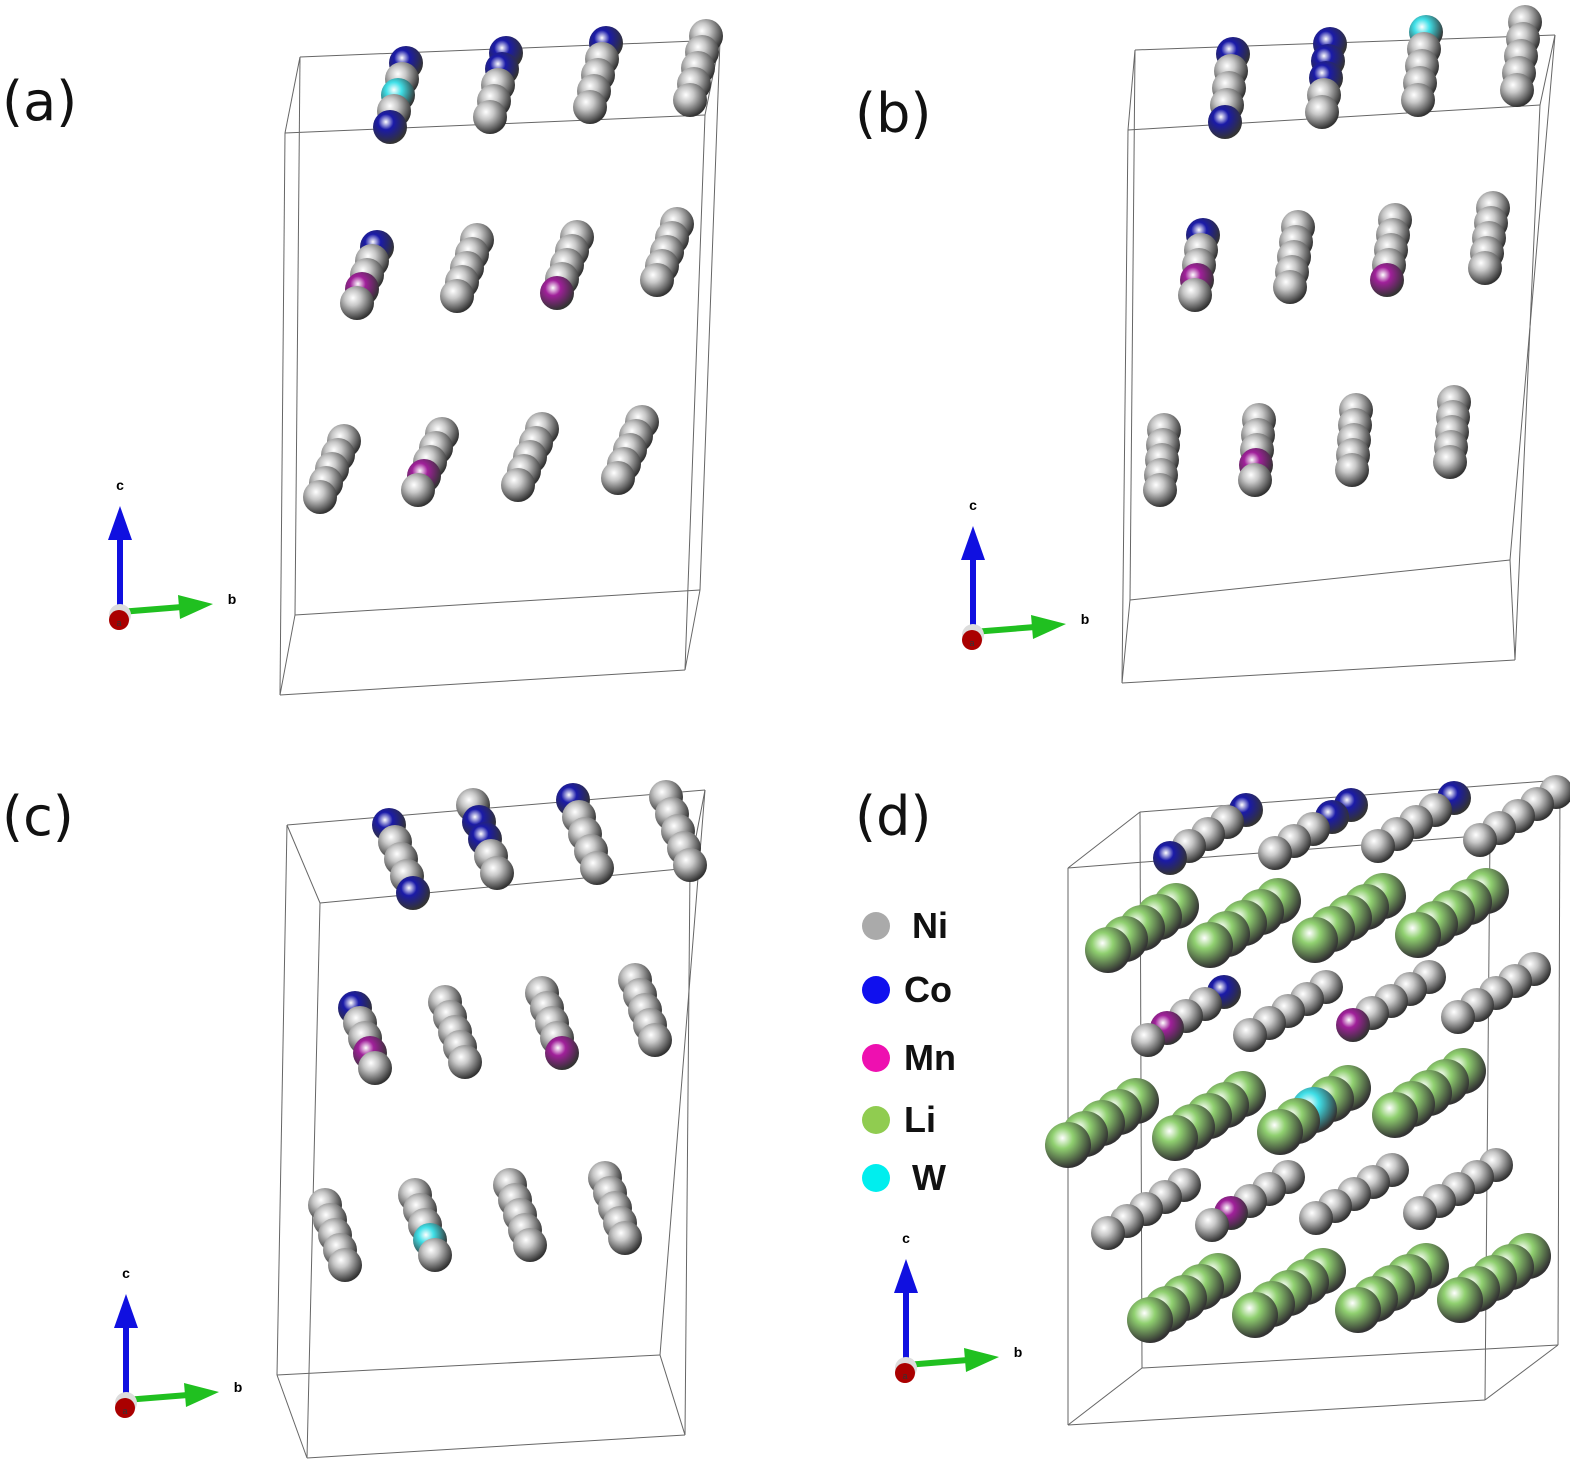 The width and height of the screenshot is (1570, 1464). I want to click on legend-item-ni: Ni, so click(905, 926).